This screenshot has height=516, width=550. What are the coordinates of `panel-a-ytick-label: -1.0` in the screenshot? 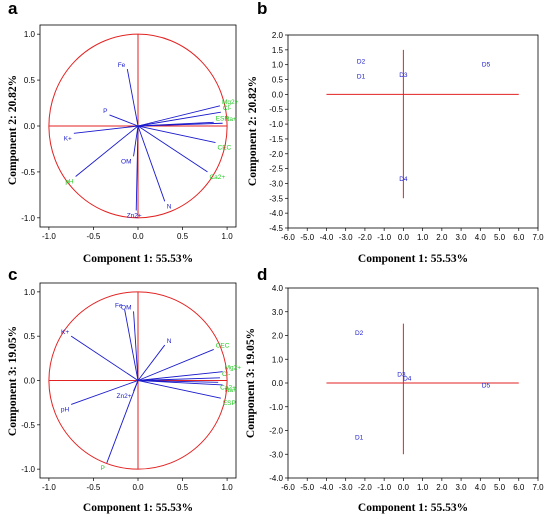 It's located at (28, 218).